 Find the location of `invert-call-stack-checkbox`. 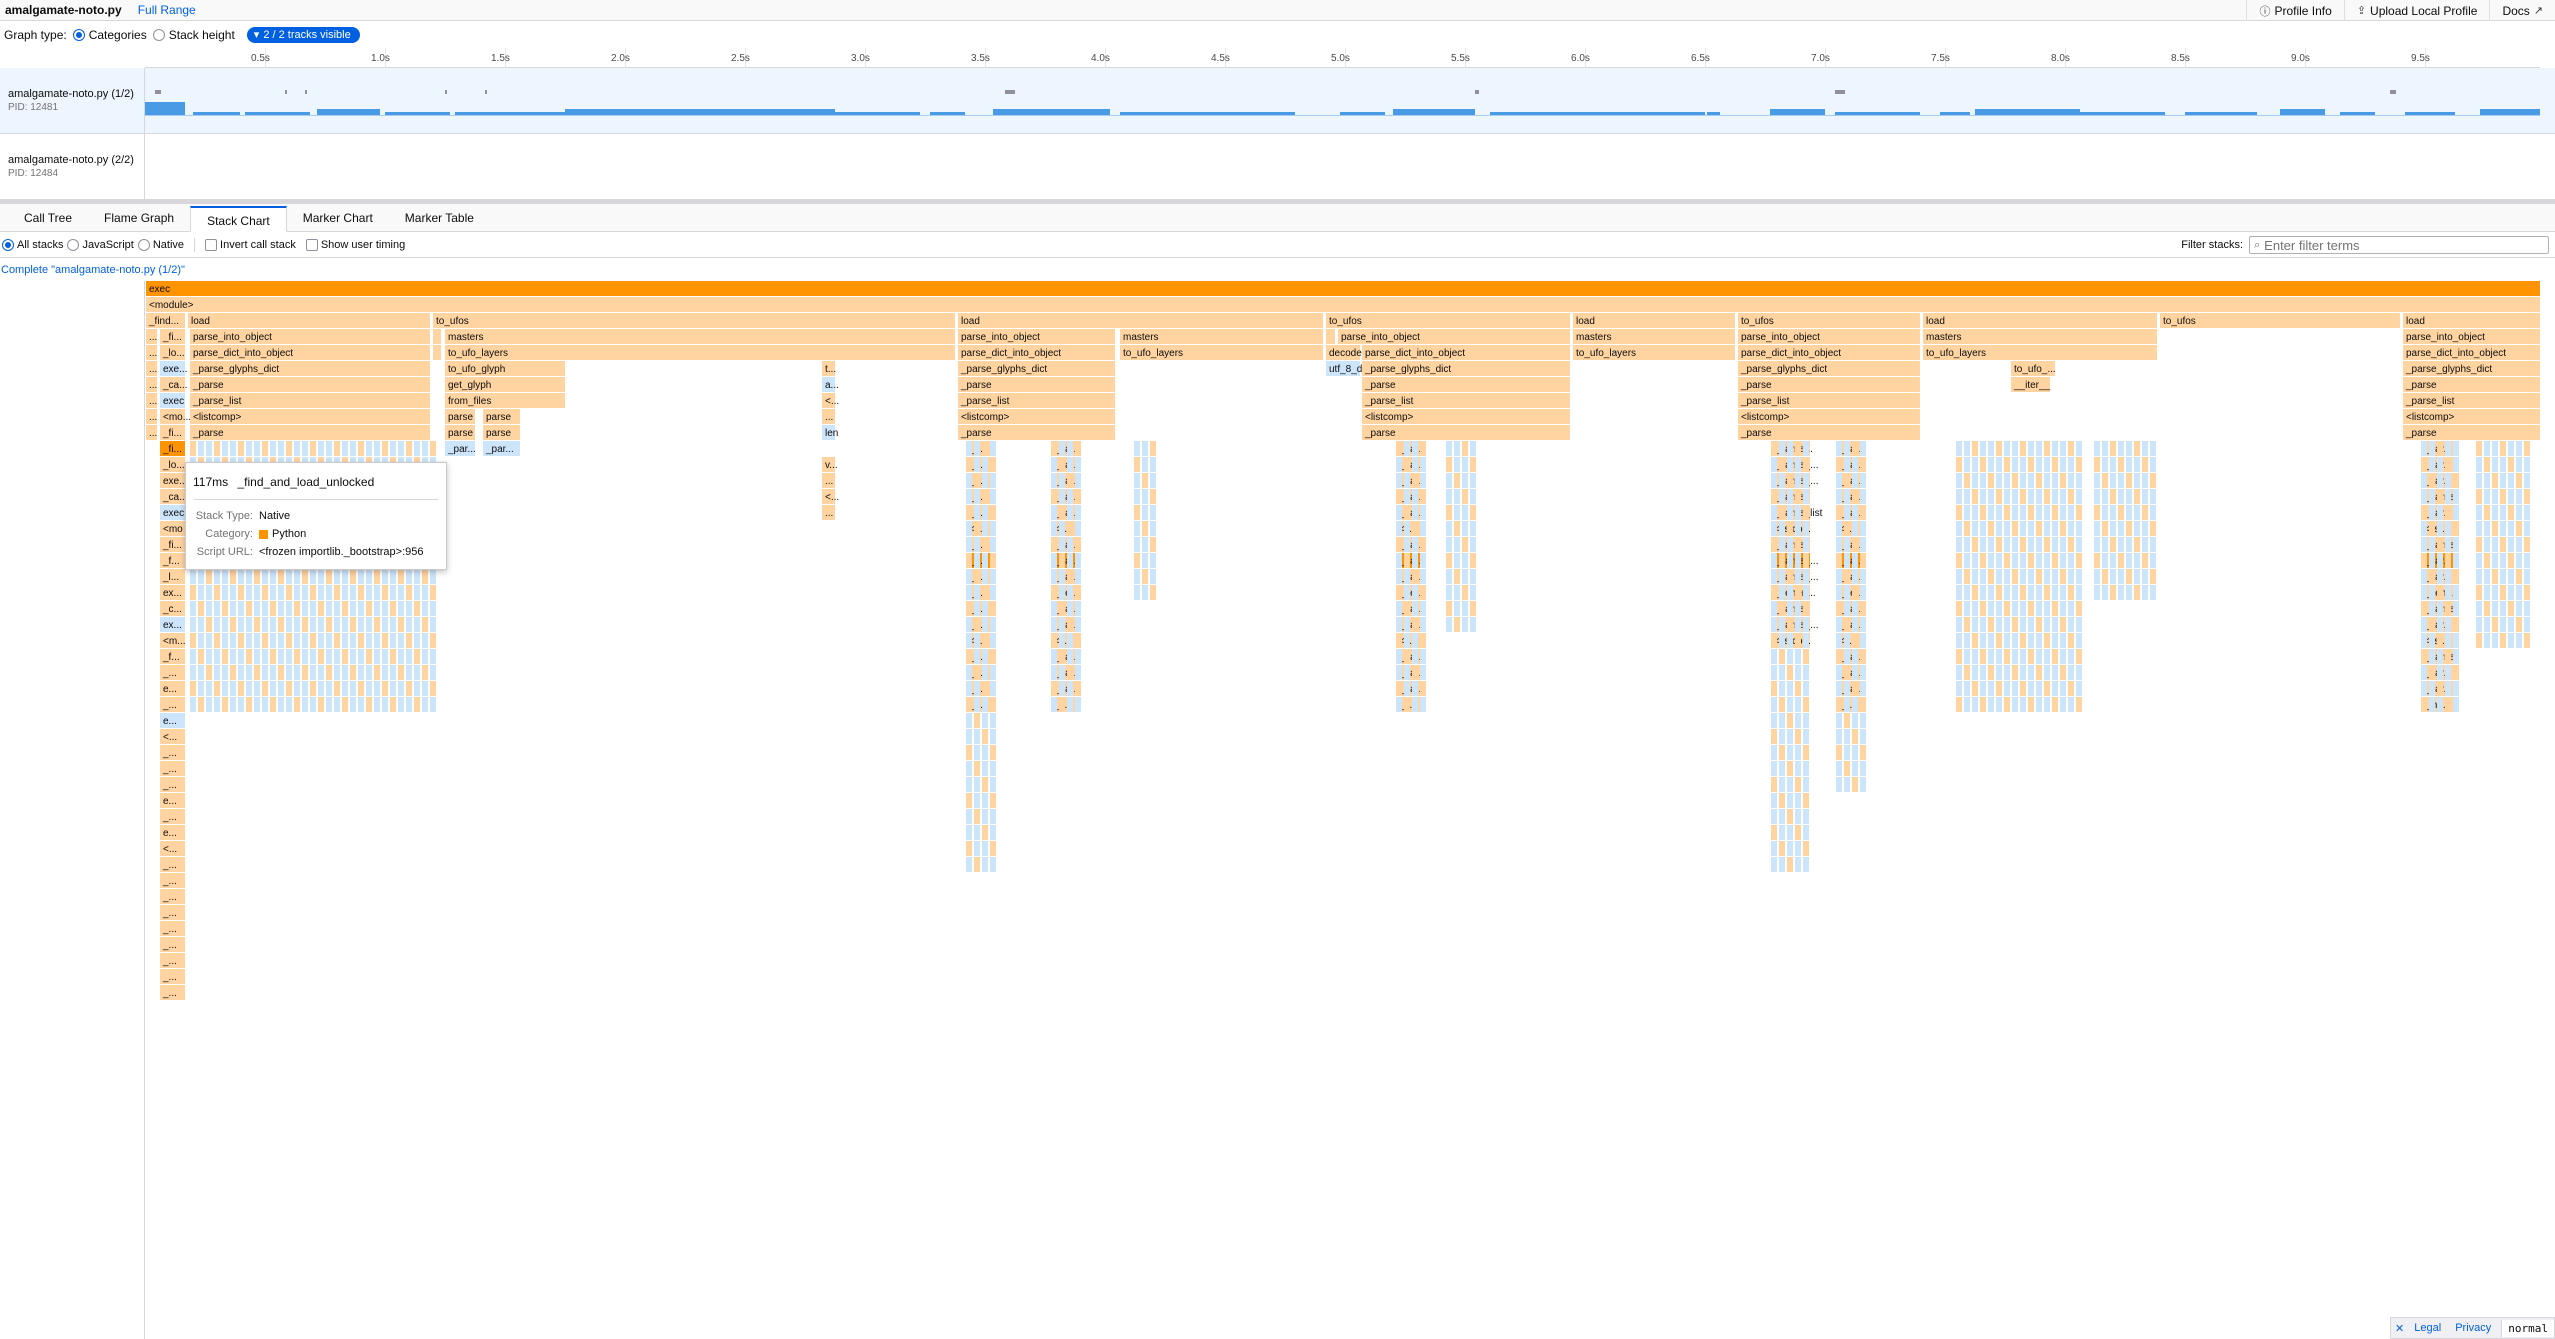

invert-call-stack-checkbox is located at coordinates (211, 244).